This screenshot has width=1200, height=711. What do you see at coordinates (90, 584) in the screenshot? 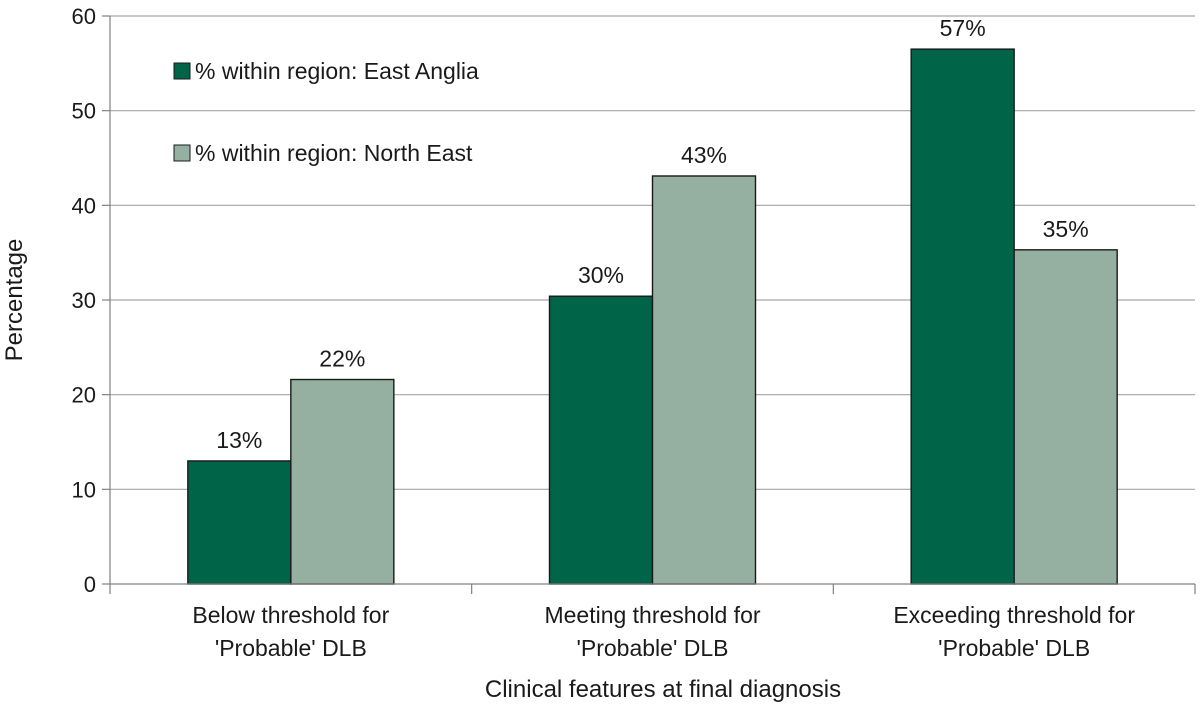
I see `y-tick-label: 0` at bounding box center [90, 584].